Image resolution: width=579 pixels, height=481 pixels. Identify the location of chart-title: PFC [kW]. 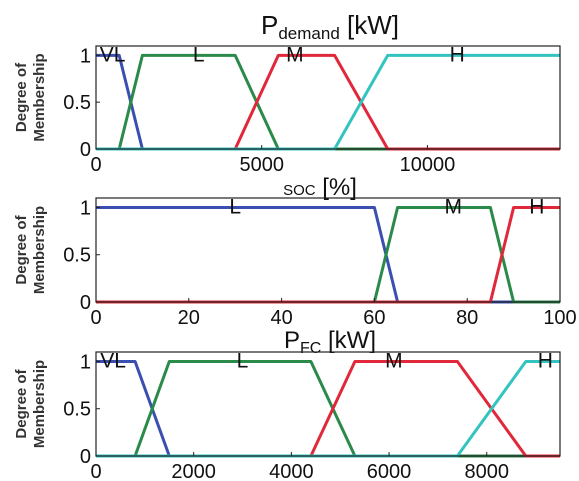
(330, 342).